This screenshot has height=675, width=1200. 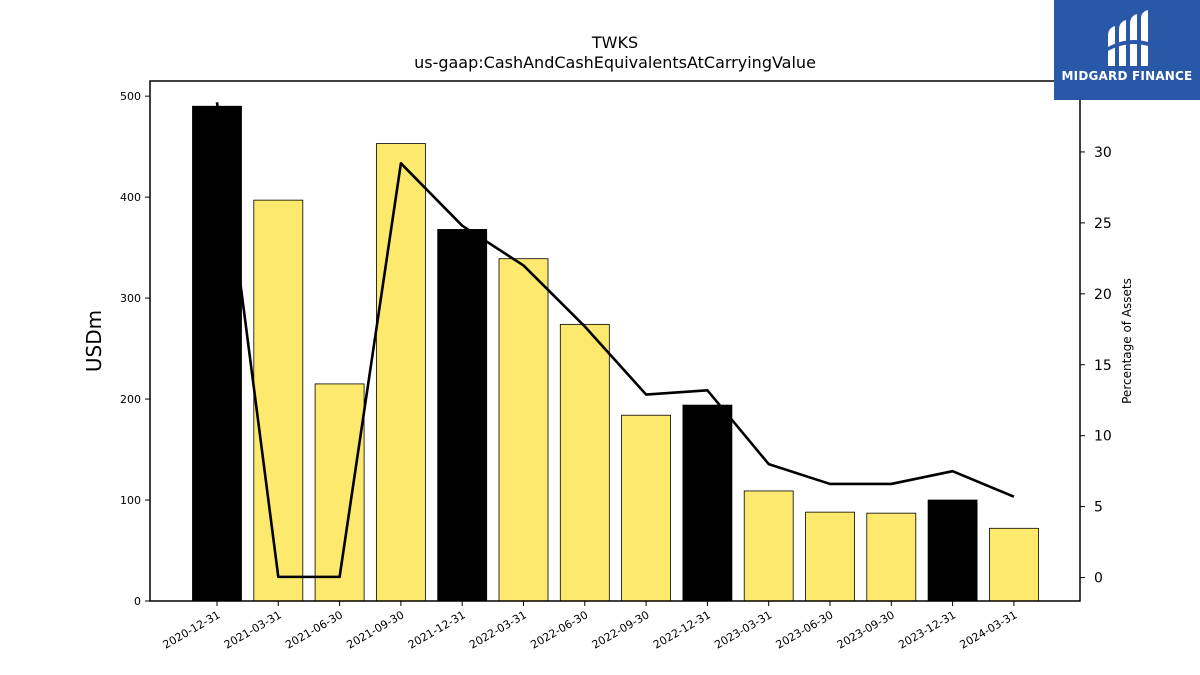 What do you see at coordinates (614, 42) in the screenshot?
I see `chart-title: TWKS` at bounding box center [614, 42].